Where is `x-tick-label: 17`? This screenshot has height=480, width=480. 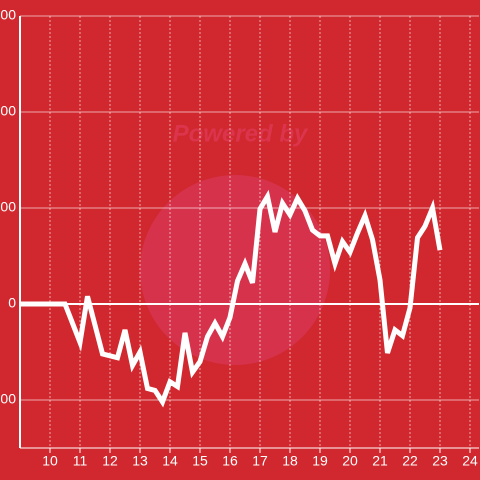 x-tick-label: 17 is located at coordinates (260, 461).